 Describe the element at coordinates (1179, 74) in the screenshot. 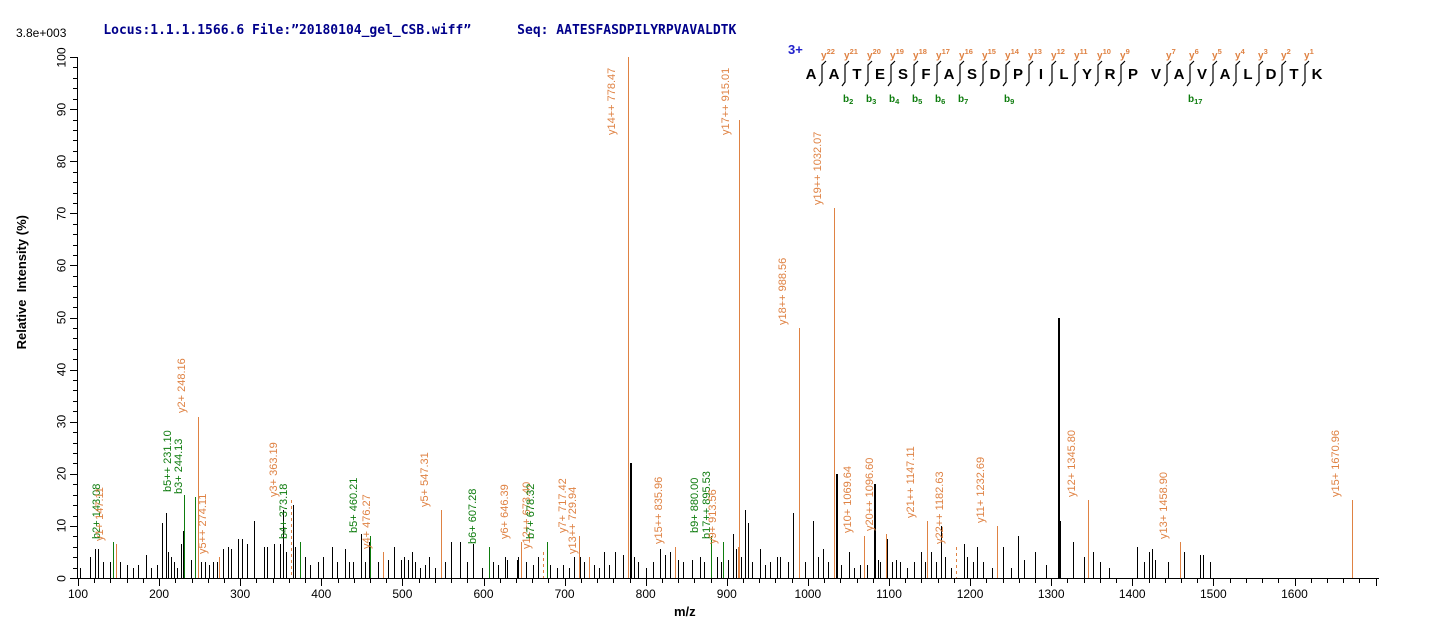

I see `sequence-residue: A` at that location.